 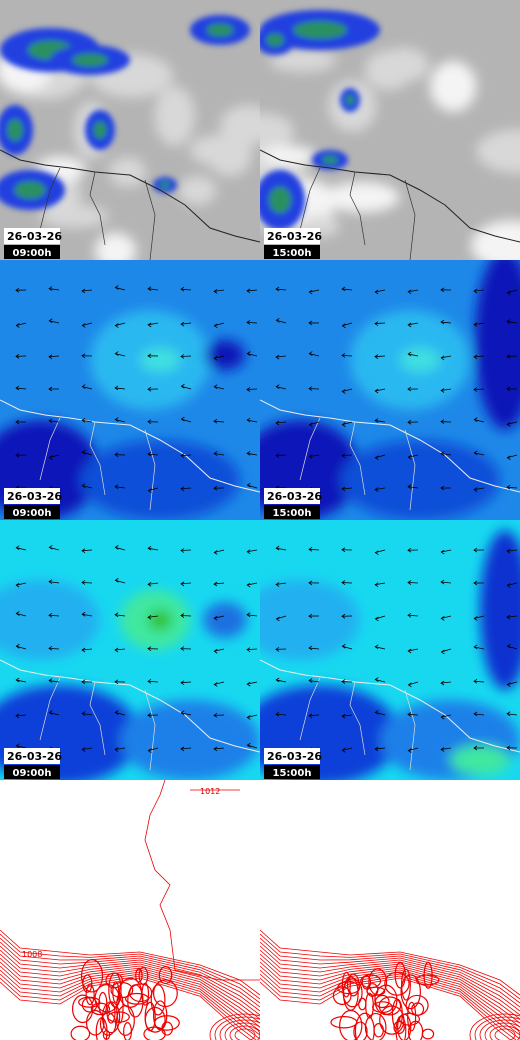 What do you see at coordinates (330, 160) in the screenshot?
I see `rain-core` at bounding box center [330, 160].